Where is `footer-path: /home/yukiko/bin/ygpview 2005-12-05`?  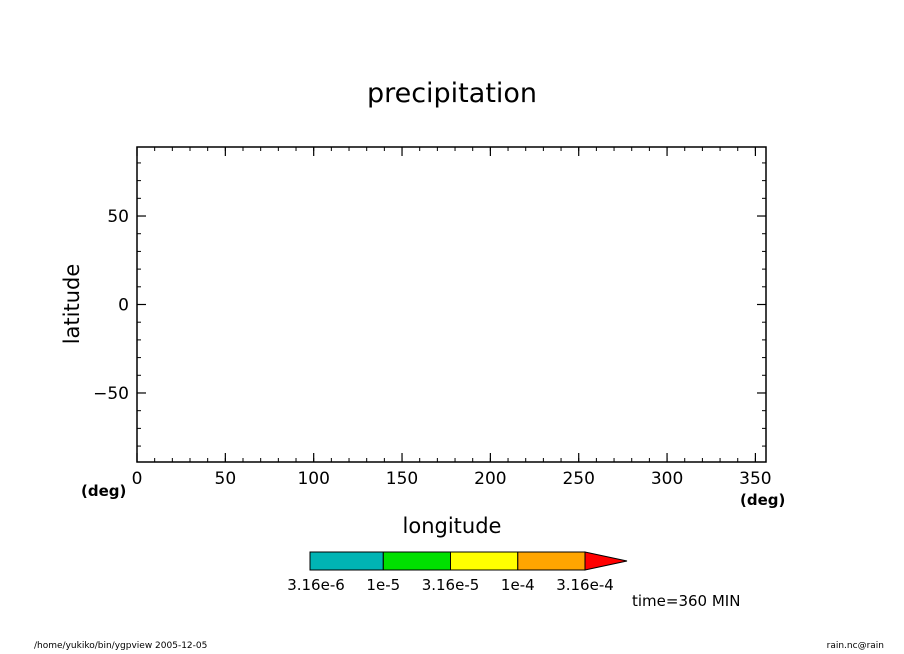
footer-path: /home/yukiko/bin/ygpview 2005-12-05 is located at coordinates (121, 646).